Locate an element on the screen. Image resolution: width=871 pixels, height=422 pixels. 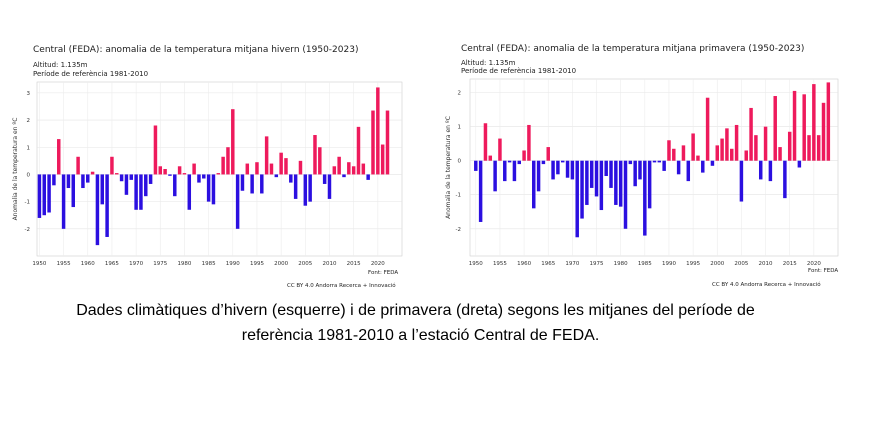
x-tick-label: 1995 is located at coordinates (693, 264).